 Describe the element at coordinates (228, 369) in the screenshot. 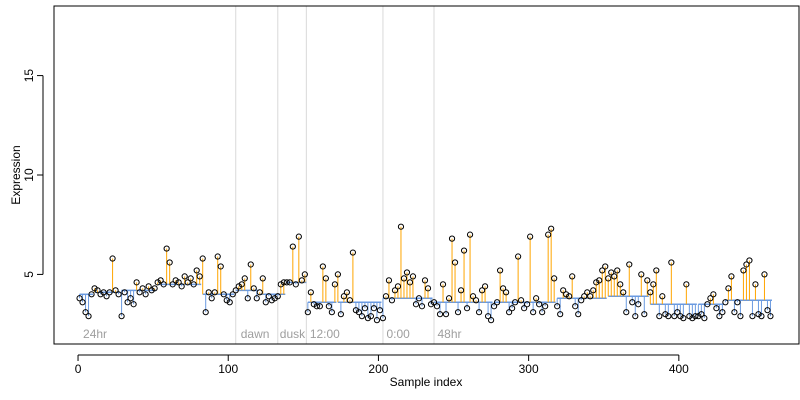

I see `x-tick-label: 100` at that location.